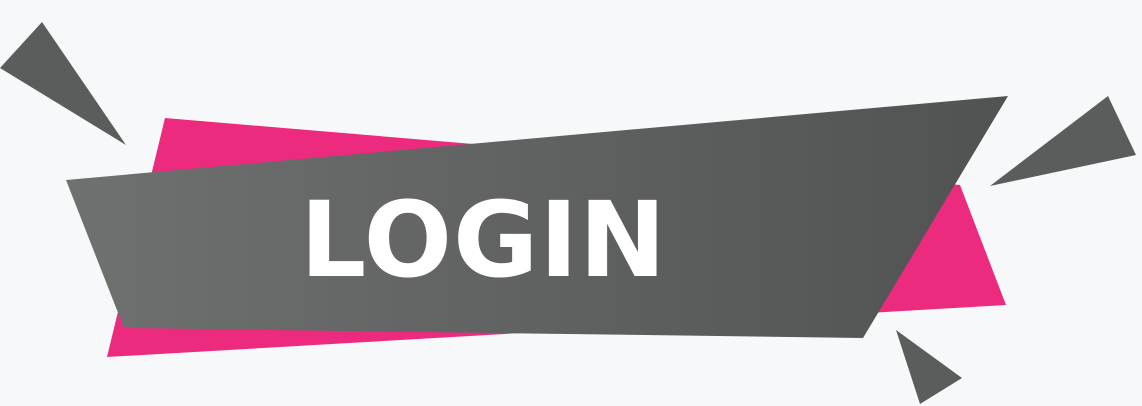  What do you see at coordinates (63, 83) in the screenshot?
I see `top-left-triangle-icon` at bounding box center [63, 83].